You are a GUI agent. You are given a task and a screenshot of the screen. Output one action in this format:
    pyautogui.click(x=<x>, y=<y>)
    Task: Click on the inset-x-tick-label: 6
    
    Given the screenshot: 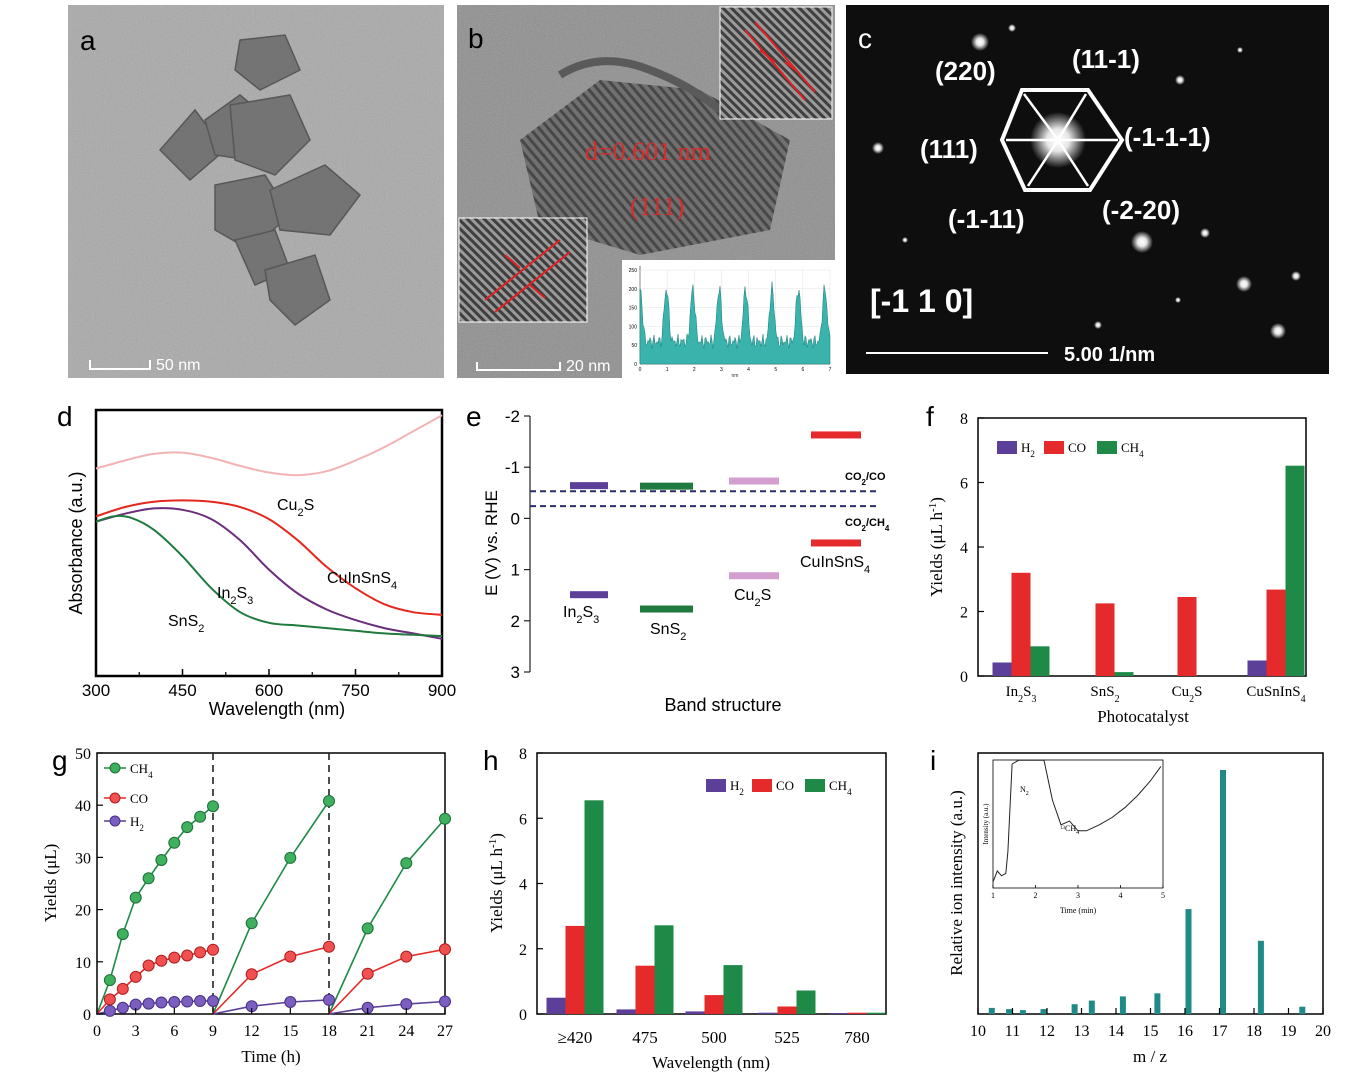 What is the action you would take?
    pyautogui.click(x=802, y=370)
    